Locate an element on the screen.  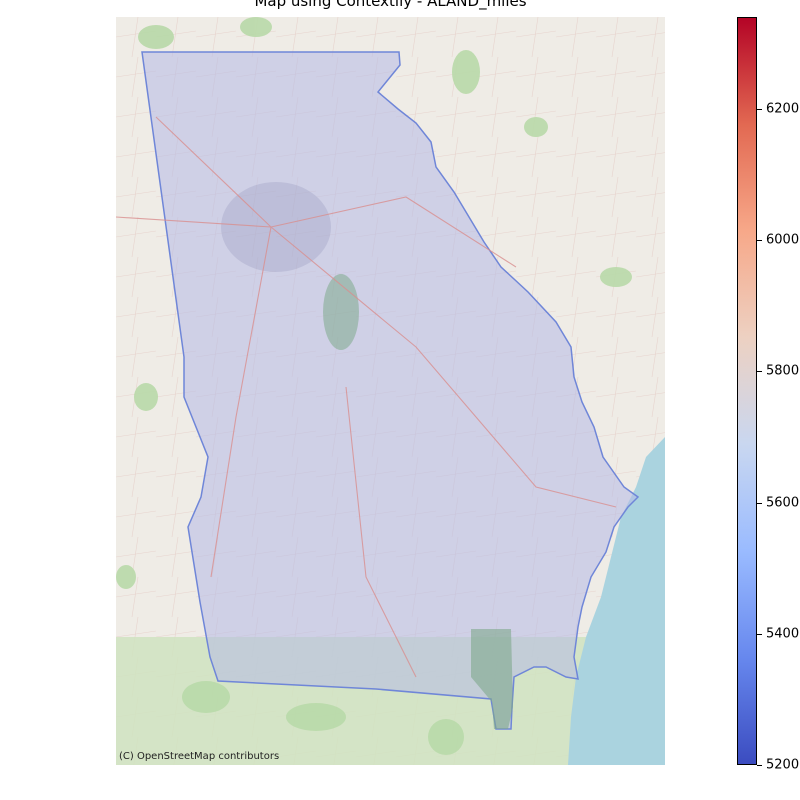
colorbar-tick-label: 5800 is located at coordinates (783, 371).